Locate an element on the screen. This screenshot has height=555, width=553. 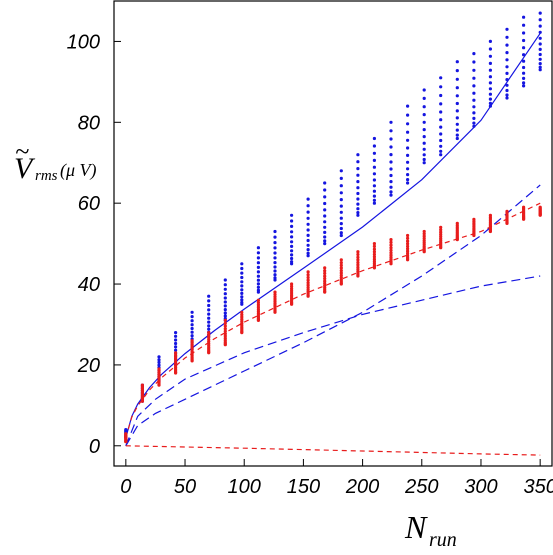
x-axis-title-subscript: run is located at coordinates (443, 540).